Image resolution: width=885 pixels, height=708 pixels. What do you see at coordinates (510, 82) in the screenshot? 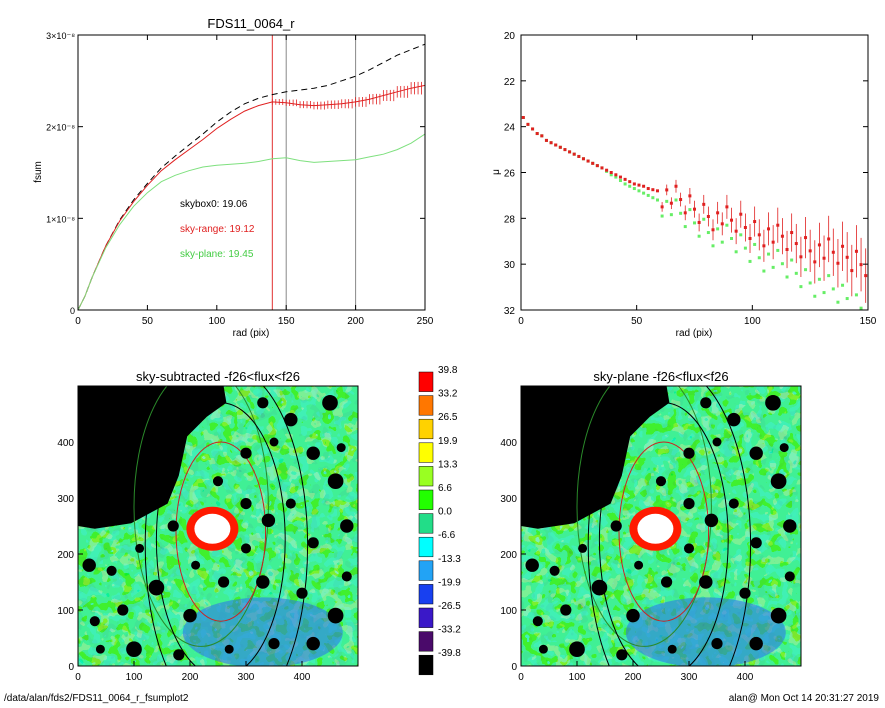
I see `y-tick-label: 22` at bounding box center [510, 82].